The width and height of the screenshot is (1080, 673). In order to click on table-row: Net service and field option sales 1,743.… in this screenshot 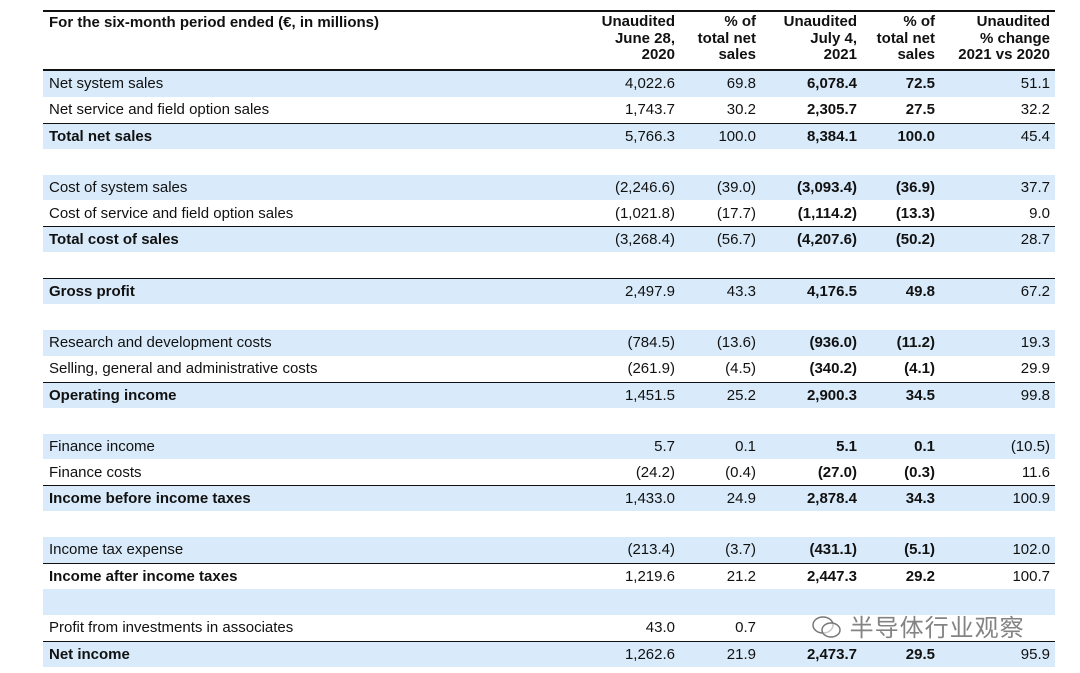, I will do `click(549, 110)`.